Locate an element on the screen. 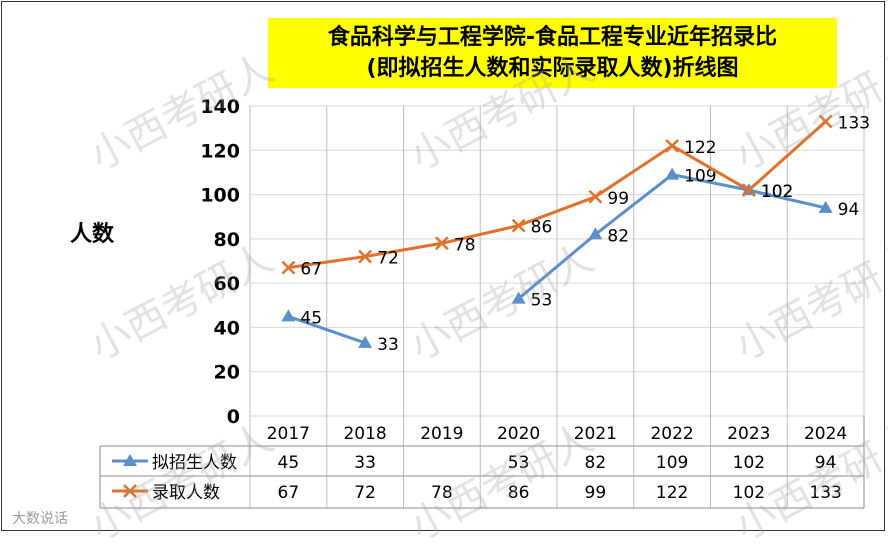 This screenshot has width=888, height=552. data-label: 86 is located at coordinates (542, 228).